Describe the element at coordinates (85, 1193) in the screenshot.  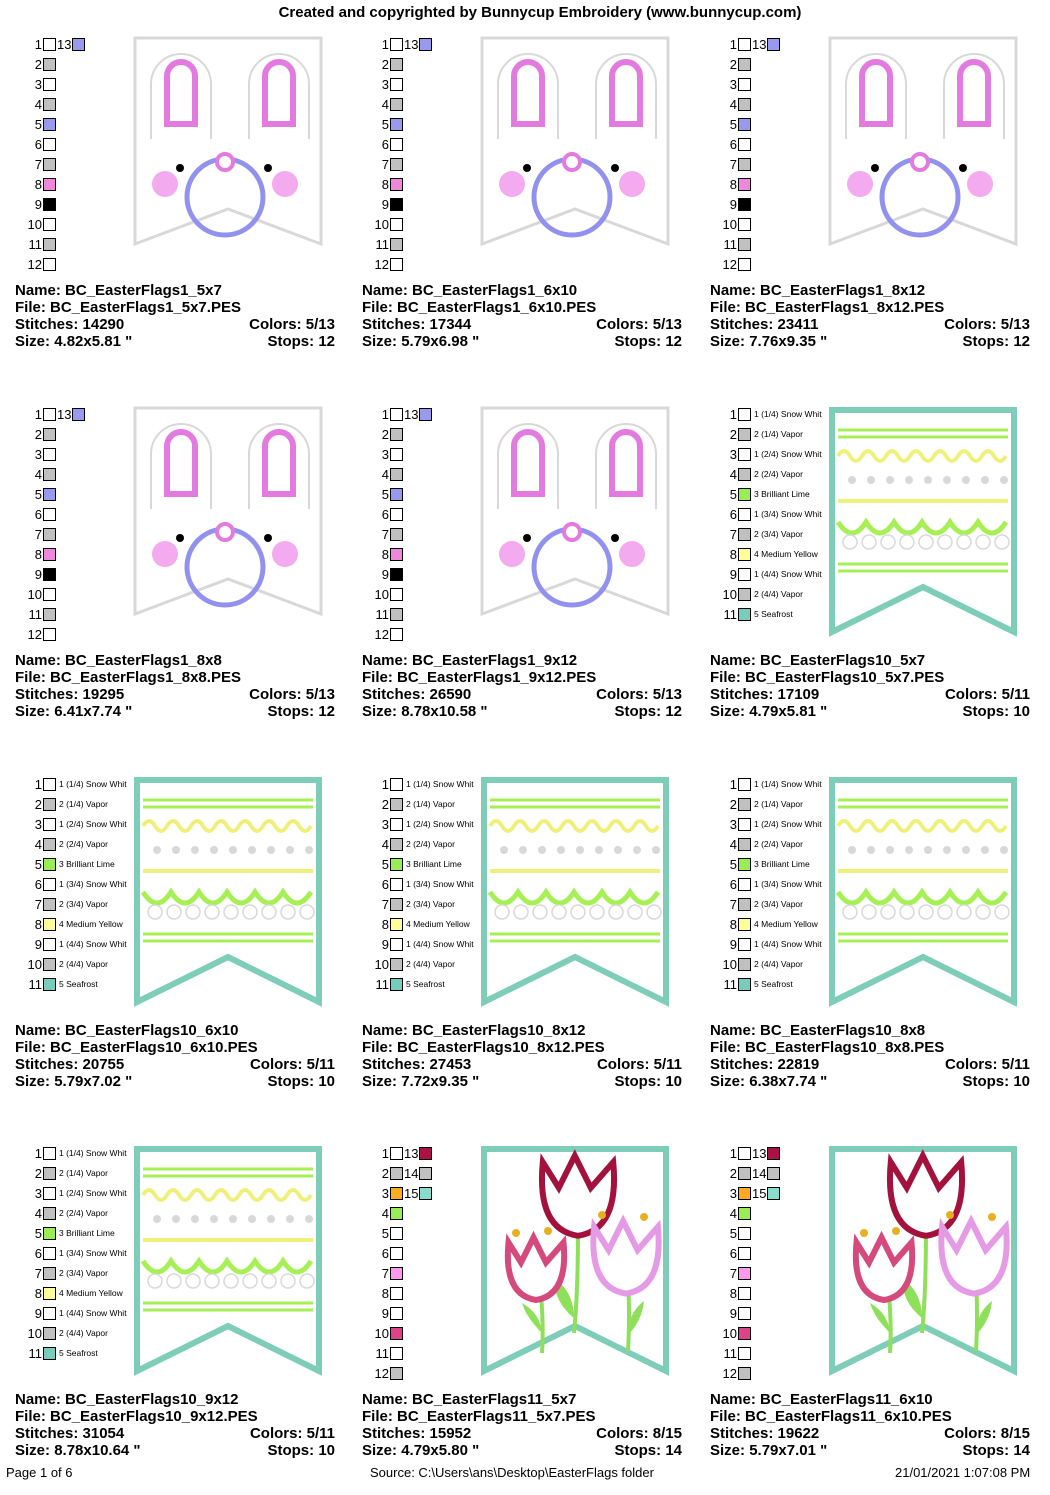
I see `color-swatch-row: 3 1 (2/4) Snow Whit` at that location.